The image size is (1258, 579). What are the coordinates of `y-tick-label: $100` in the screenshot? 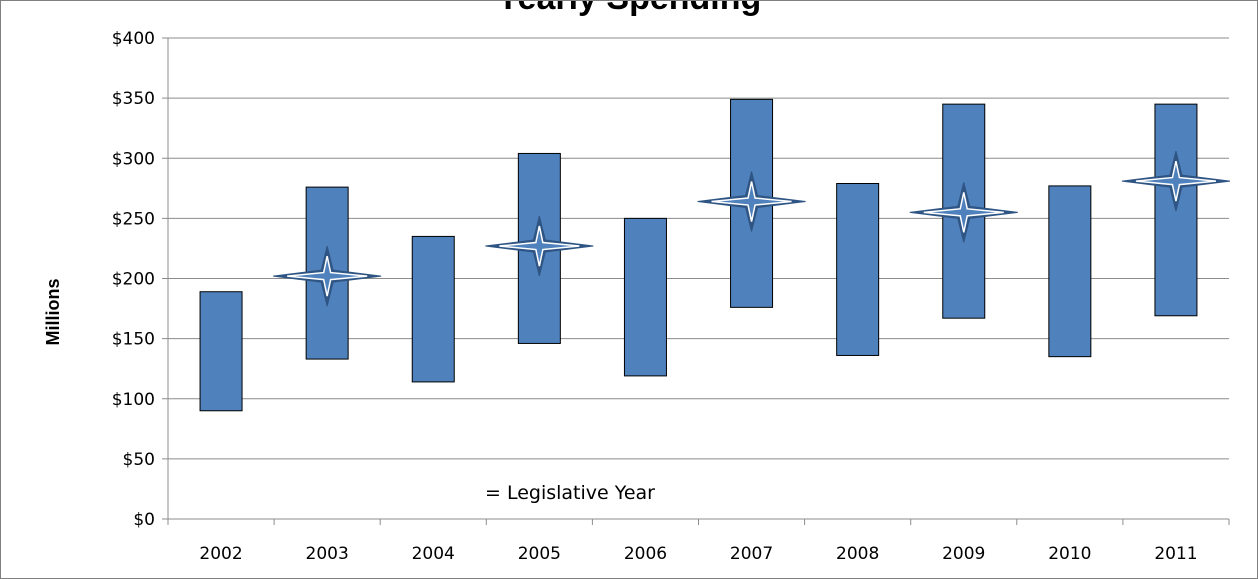 It's located at (133, 400).